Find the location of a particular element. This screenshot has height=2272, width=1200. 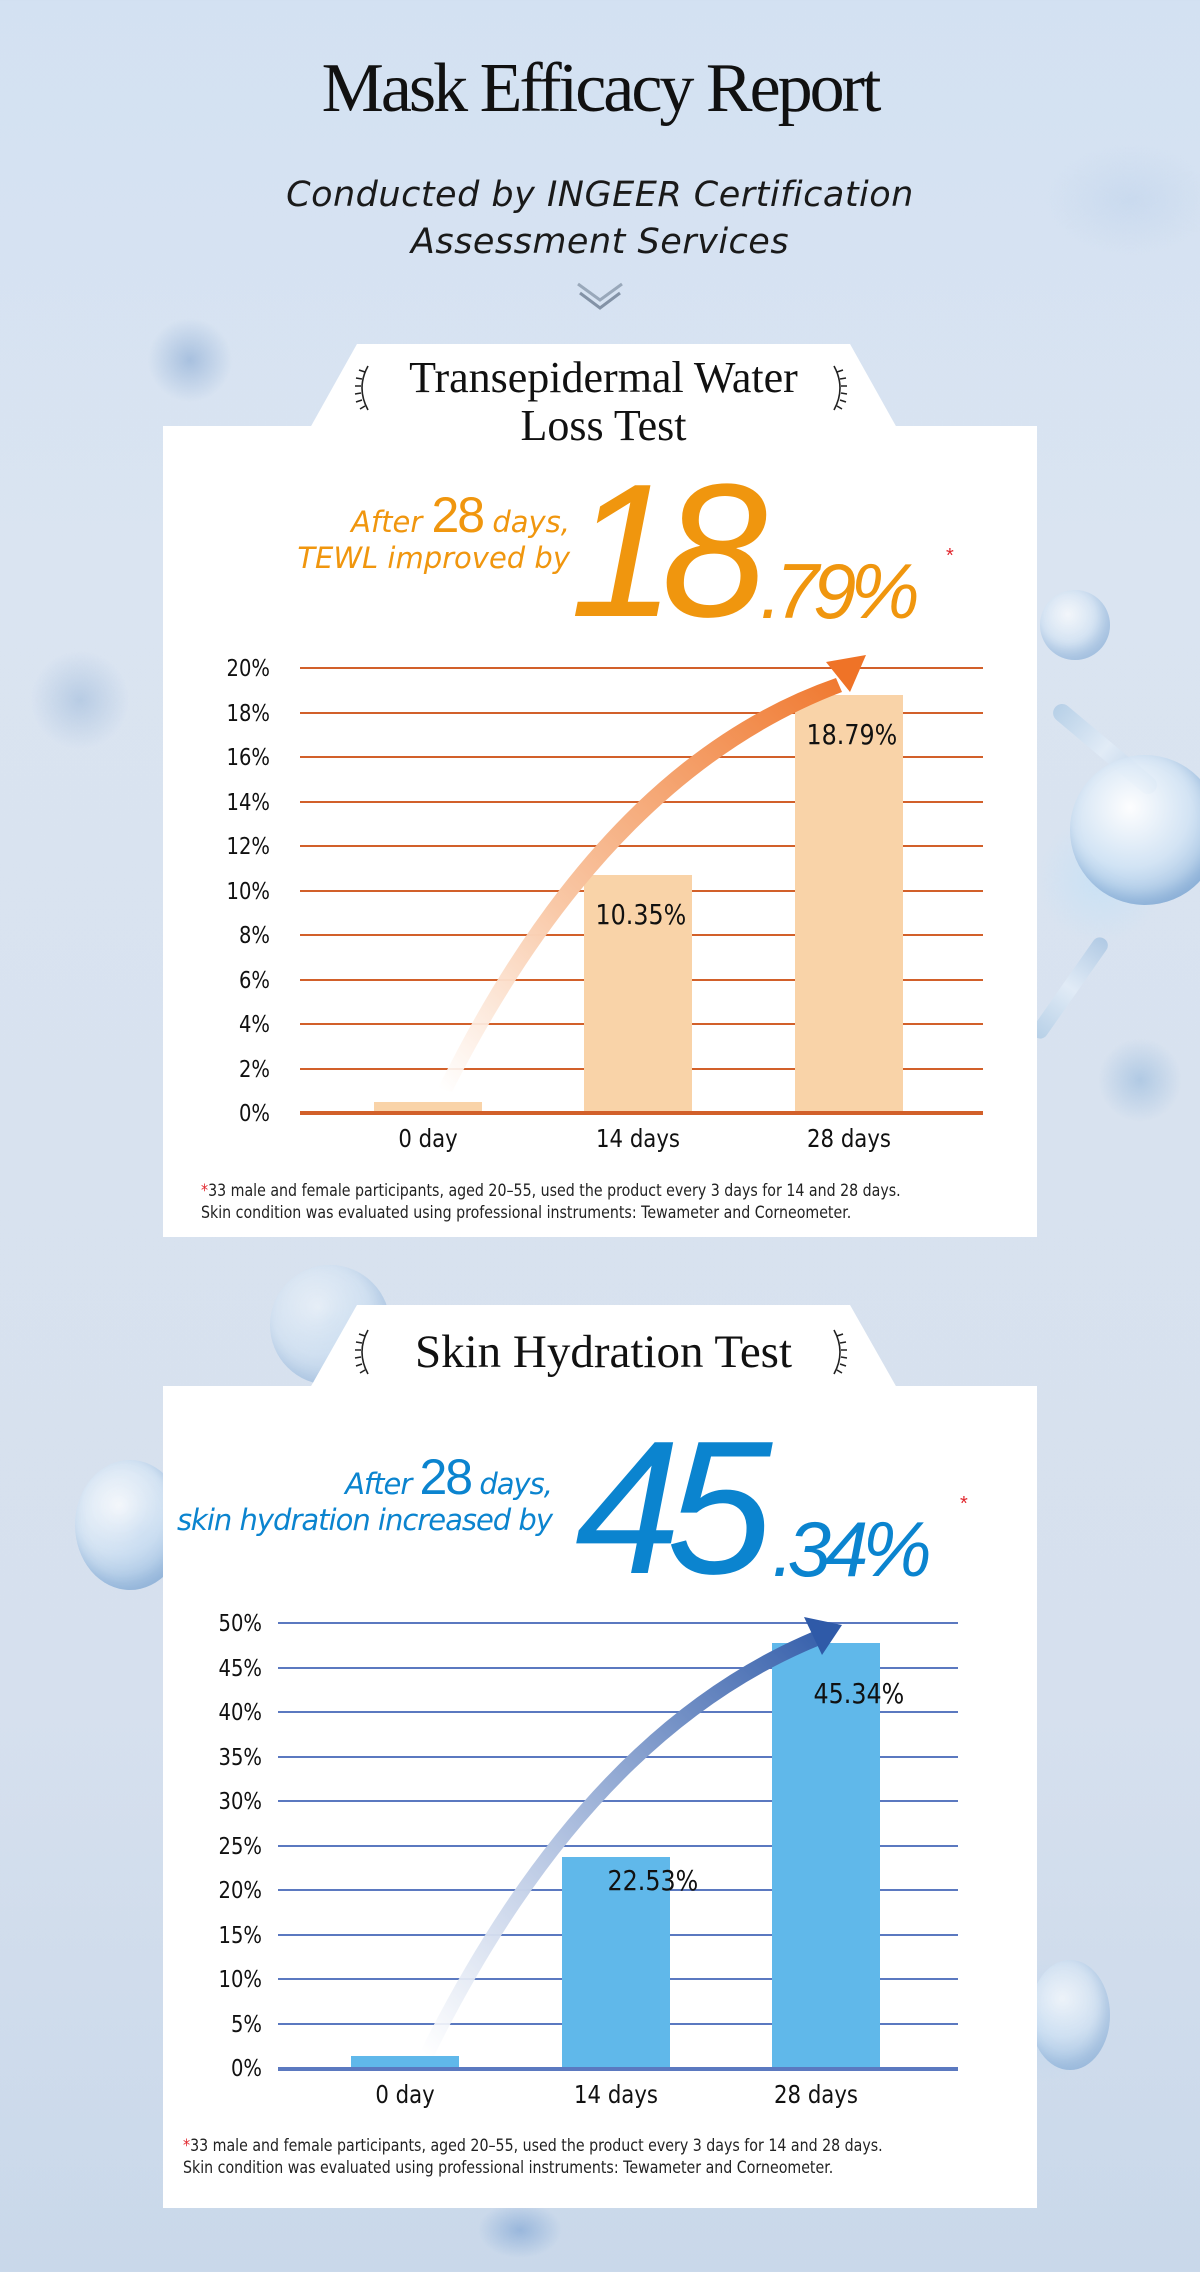

y-tick: 35% is located at coordinates (240, 1758).